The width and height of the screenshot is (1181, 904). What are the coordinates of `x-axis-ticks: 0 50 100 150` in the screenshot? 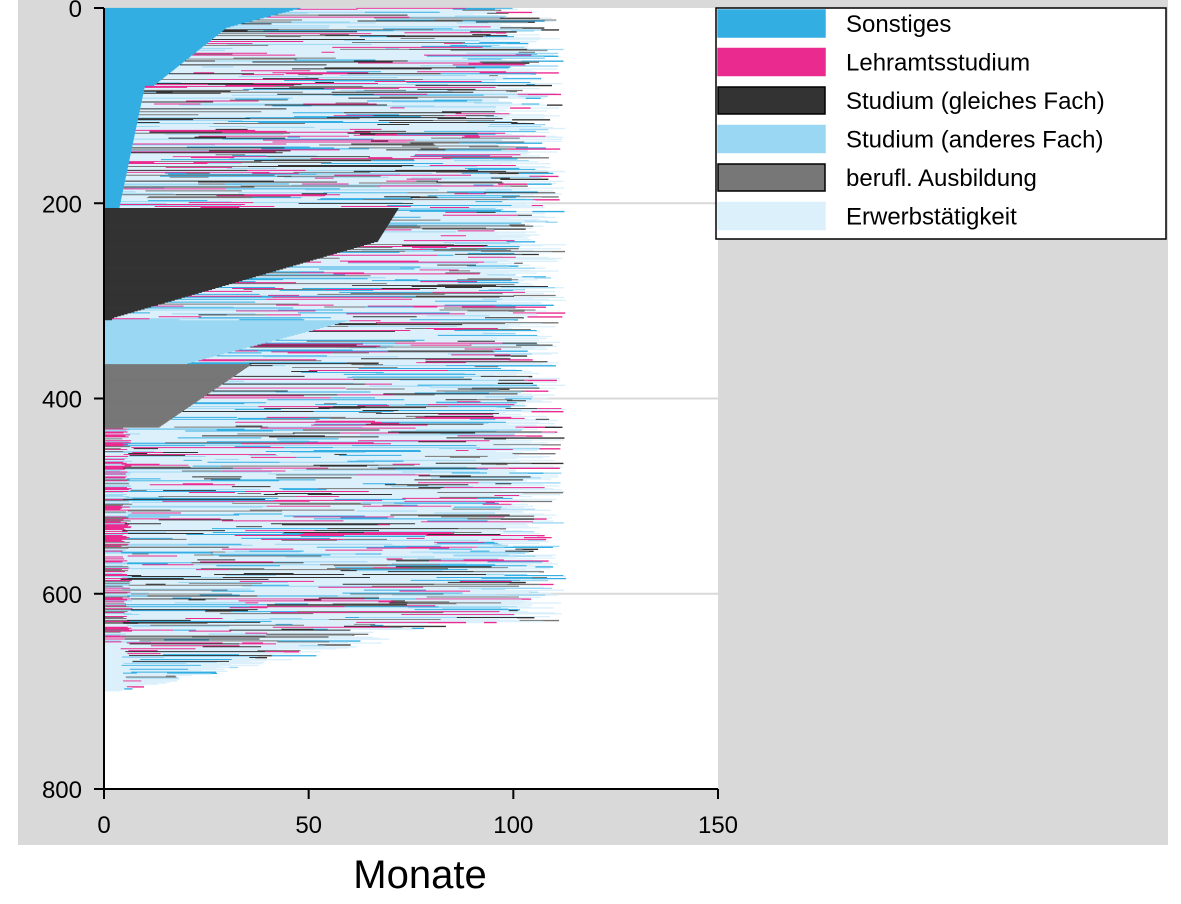 It's located at (417, 814).